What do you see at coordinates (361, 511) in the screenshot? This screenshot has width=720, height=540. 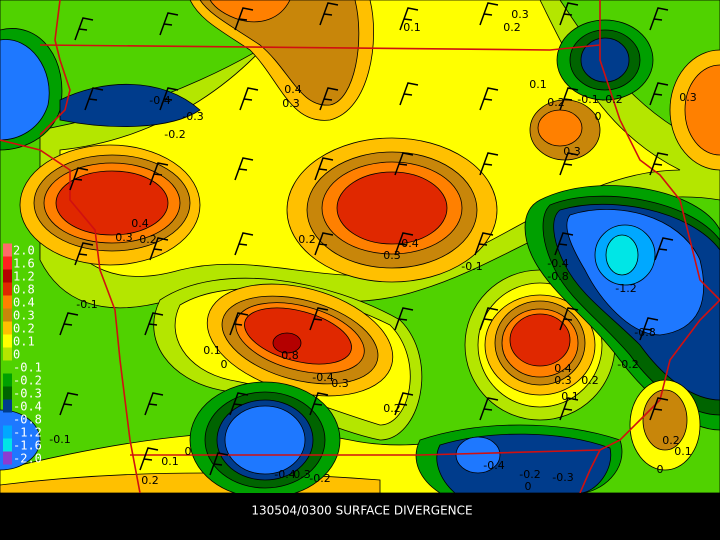 I see `map-title: 130504/0300 SURFACE DIVERGENCE` at bounding box center [361, 511].